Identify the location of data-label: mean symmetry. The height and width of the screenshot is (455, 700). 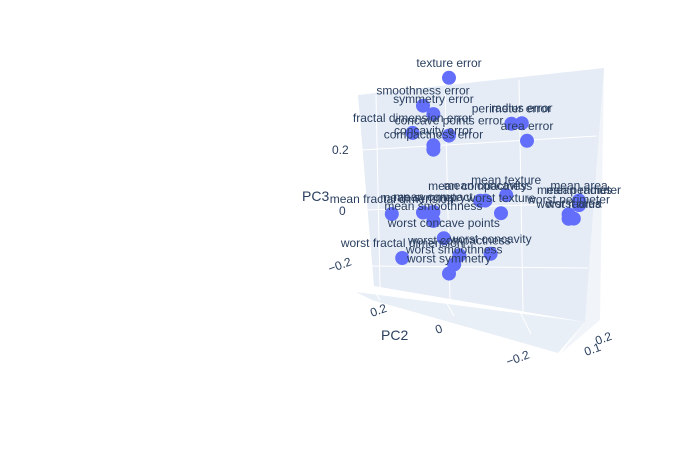
(422, 198).